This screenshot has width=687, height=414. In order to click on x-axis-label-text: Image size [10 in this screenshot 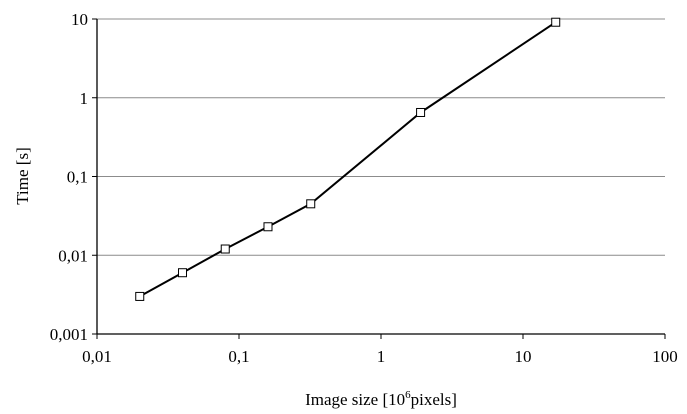, I will do `click(355, 399)`.